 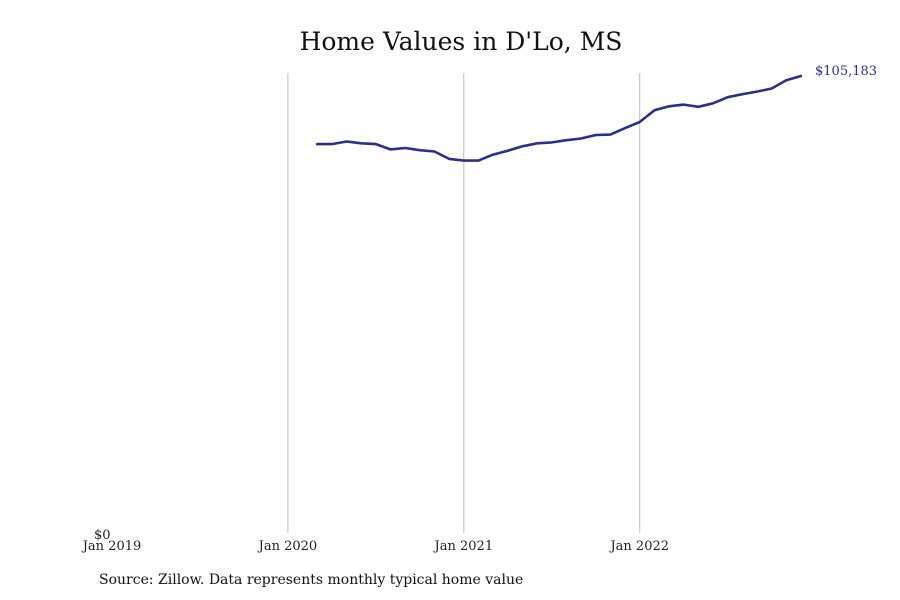 What do you see at coordinates (461, 41) in the screenshot?
I see `chart-title: Home Values in D'Lo, MS` at bounding box center [461, 41].